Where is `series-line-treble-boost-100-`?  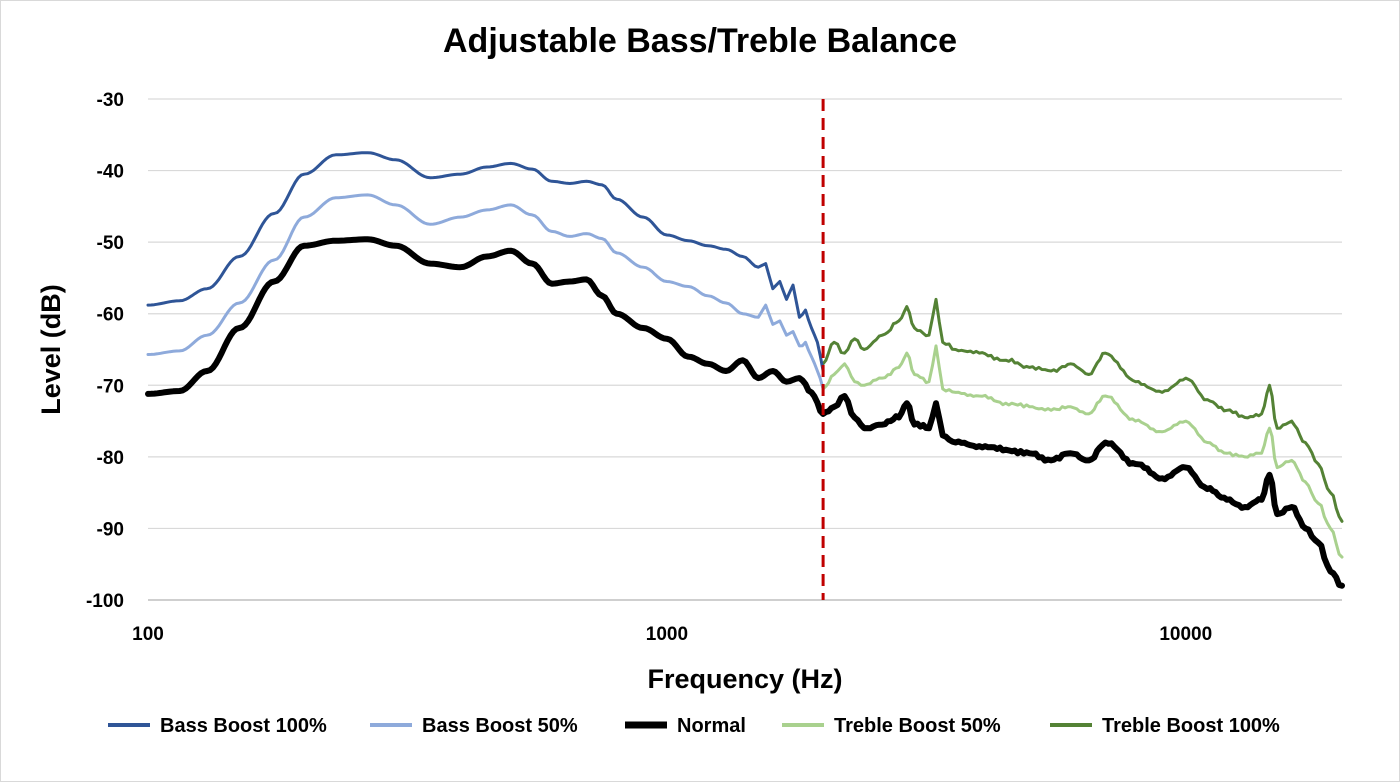 series-line-treble-boost-100- is located at coordinates (1082, 410).